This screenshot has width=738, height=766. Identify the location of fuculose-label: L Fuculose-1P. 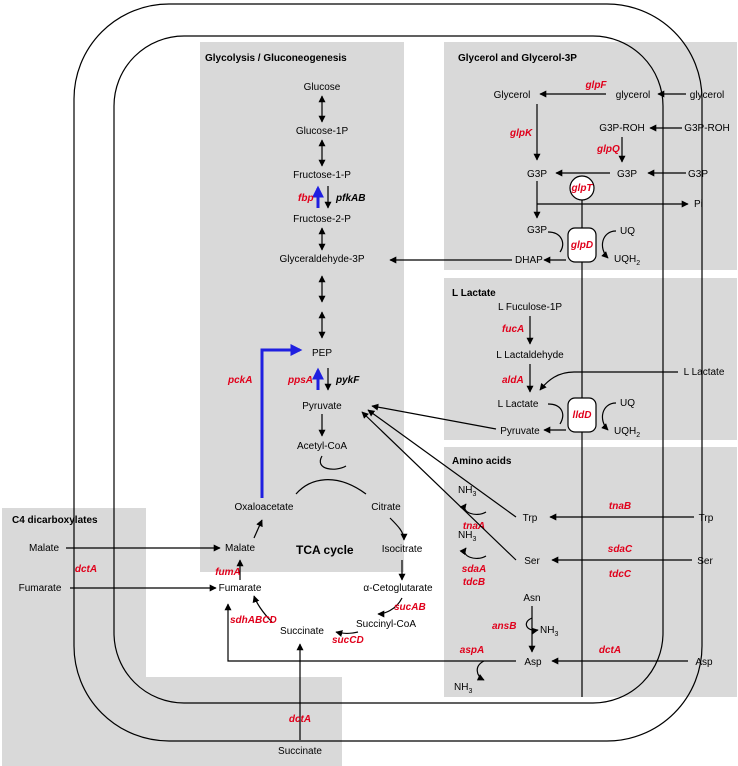
(530, 307).